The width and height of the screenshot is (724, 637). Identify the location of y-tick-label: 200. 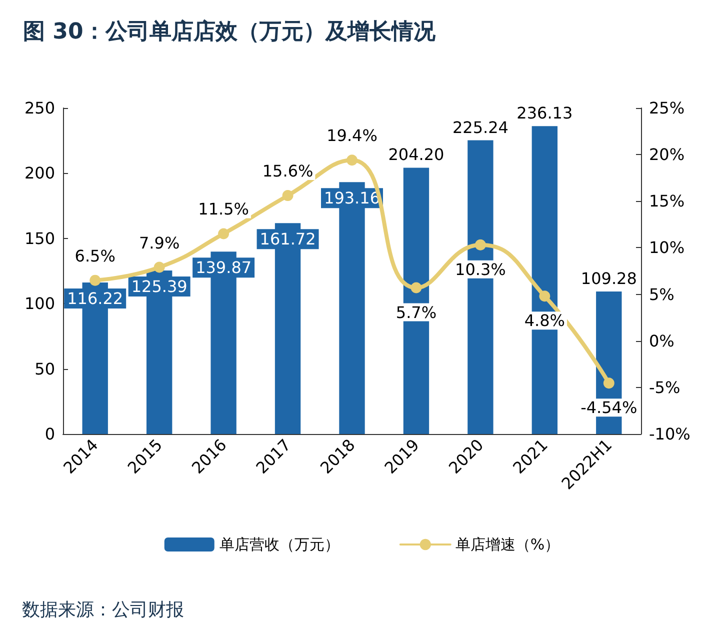
(39, 173).